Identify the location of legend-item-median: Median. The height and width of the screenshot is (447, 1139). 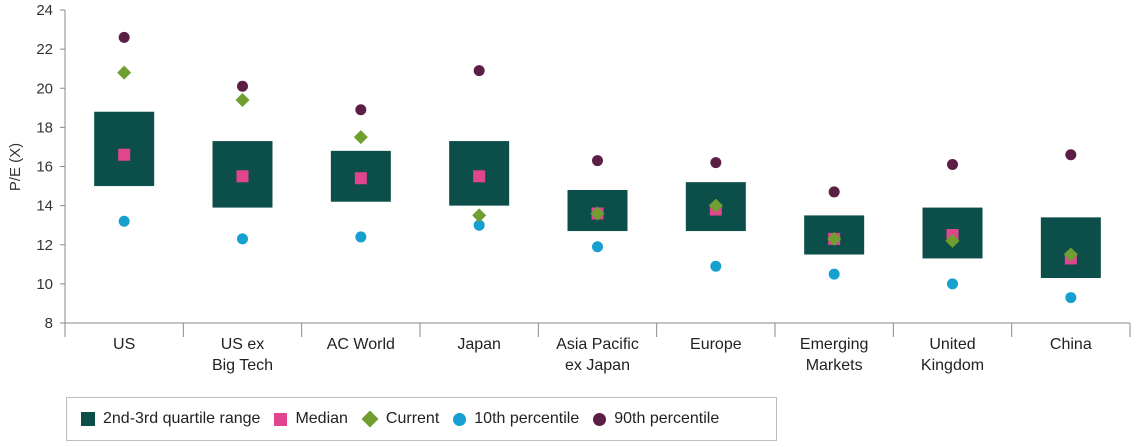
(311, 419).